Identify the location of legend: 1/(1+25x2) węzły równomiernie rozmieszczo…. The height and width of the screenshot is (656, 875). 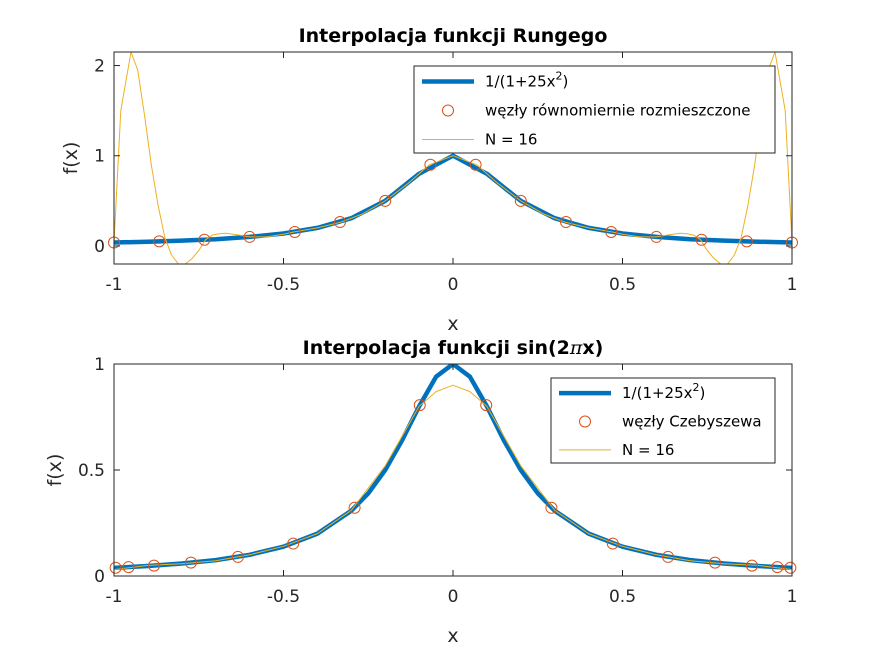
(594, 109).